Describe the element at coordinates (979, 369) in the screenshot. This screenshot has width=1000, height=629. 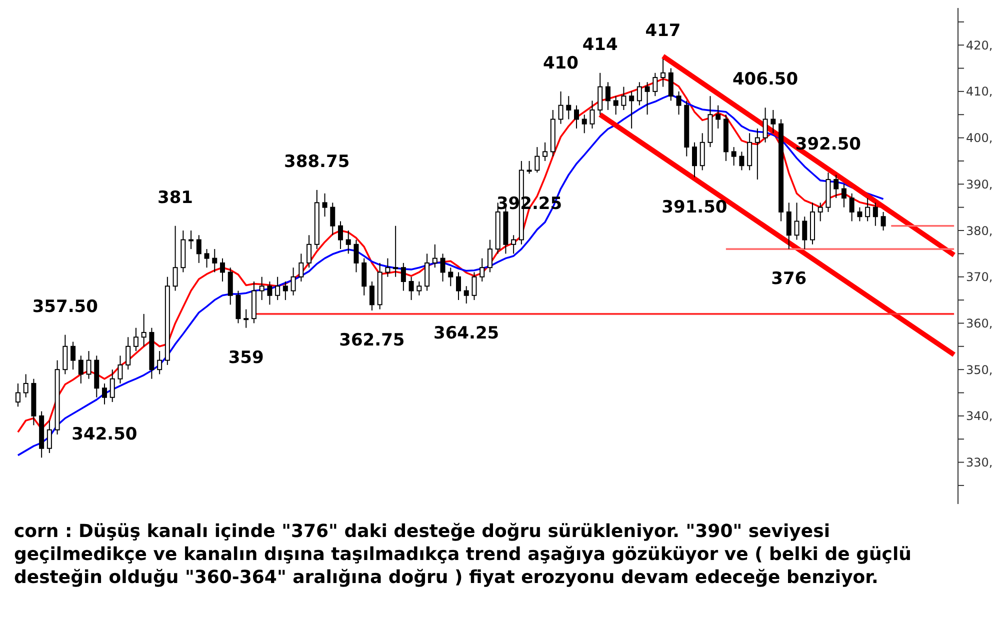
I see `y-tick-label: 350,` at that location.